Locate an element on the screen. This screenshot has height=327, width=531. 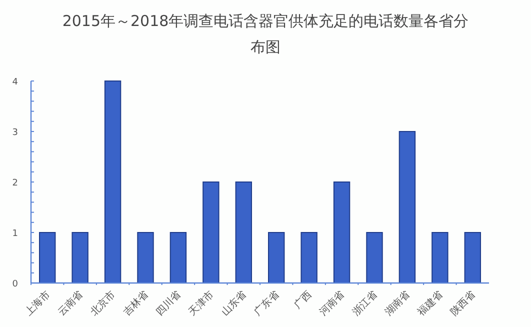
x-tick-label: 天津市 is located at coordinates (201, 303).